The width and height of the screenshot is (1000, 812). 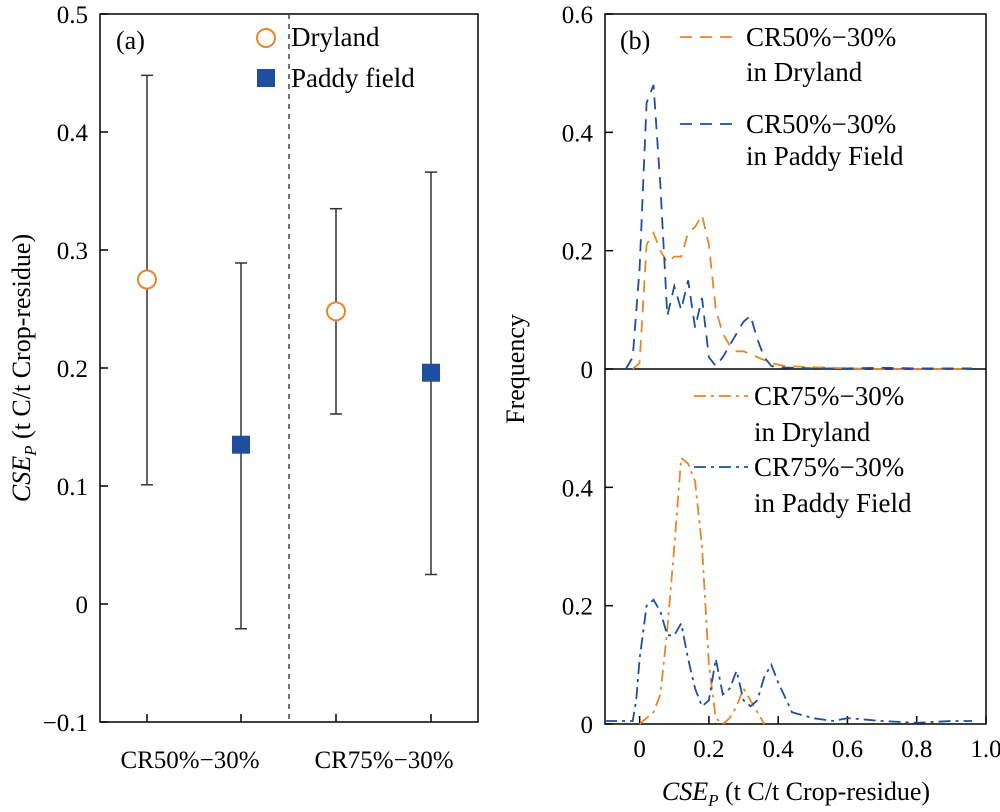 I want to click on panel-b-xtick-label: 0.2, so click(x=708, y=749).